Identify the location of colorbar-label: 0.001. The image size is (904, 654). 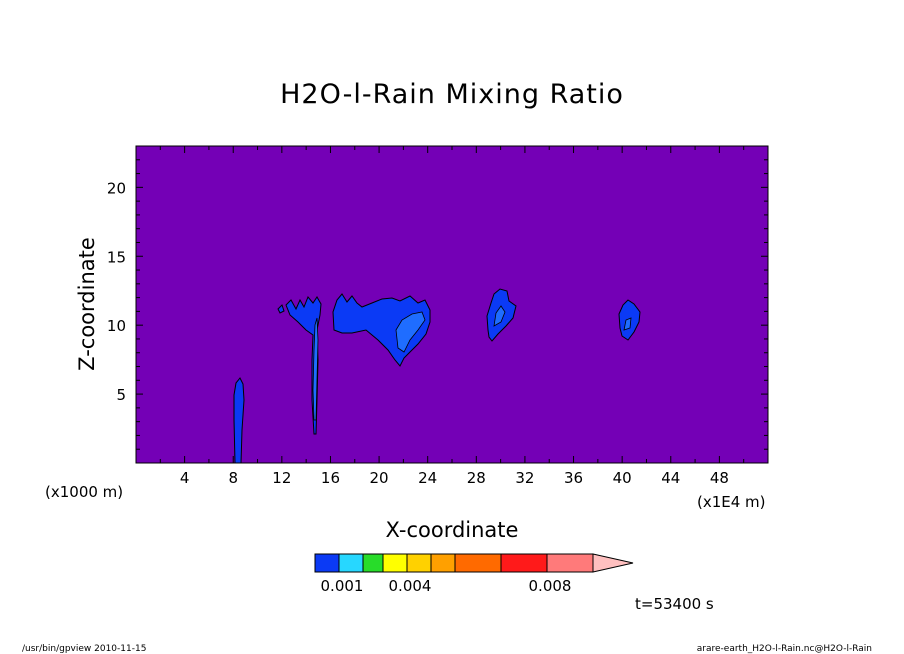
(342, 586).